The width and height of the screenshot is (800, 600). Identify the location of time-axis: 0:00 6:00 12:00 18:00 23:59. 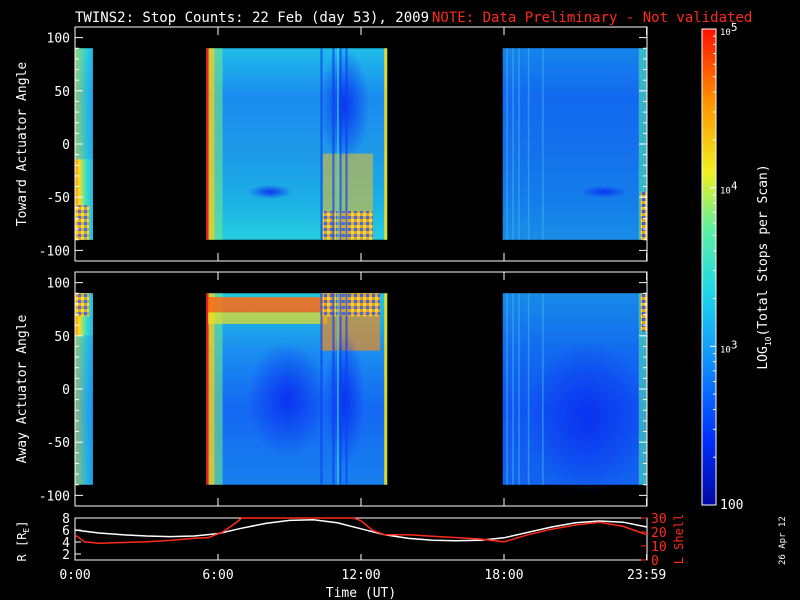
(362, 568).